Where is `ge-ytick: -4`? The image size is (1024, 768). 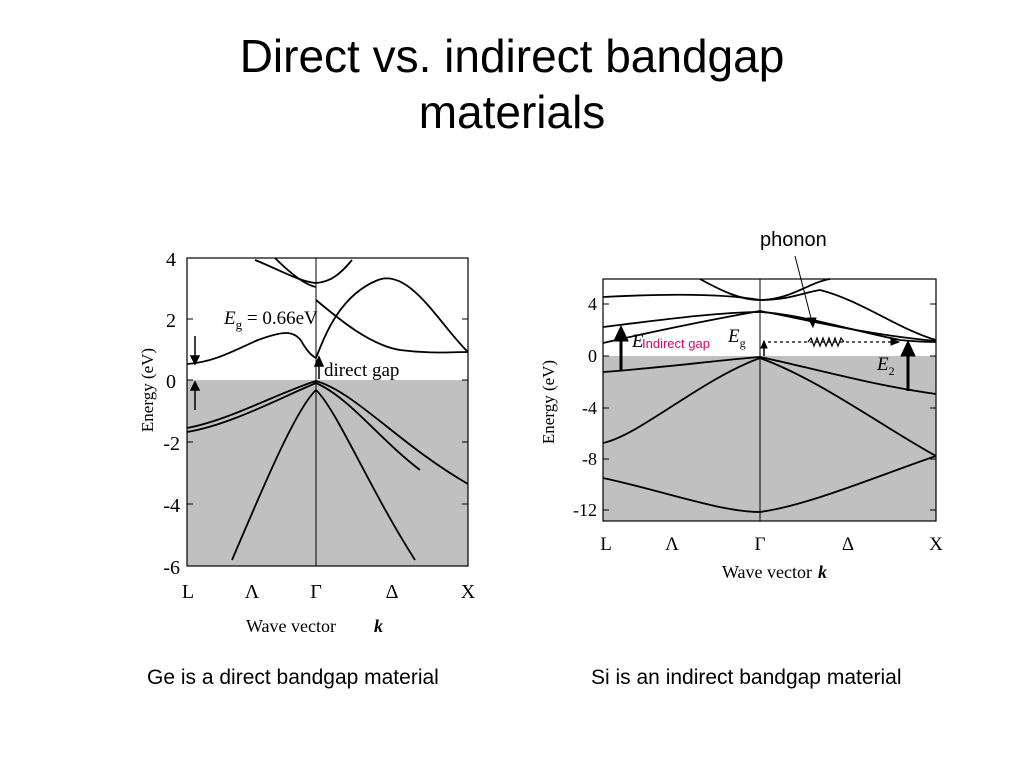 ge-ytick: -4 is located at coordinates (171, 506).